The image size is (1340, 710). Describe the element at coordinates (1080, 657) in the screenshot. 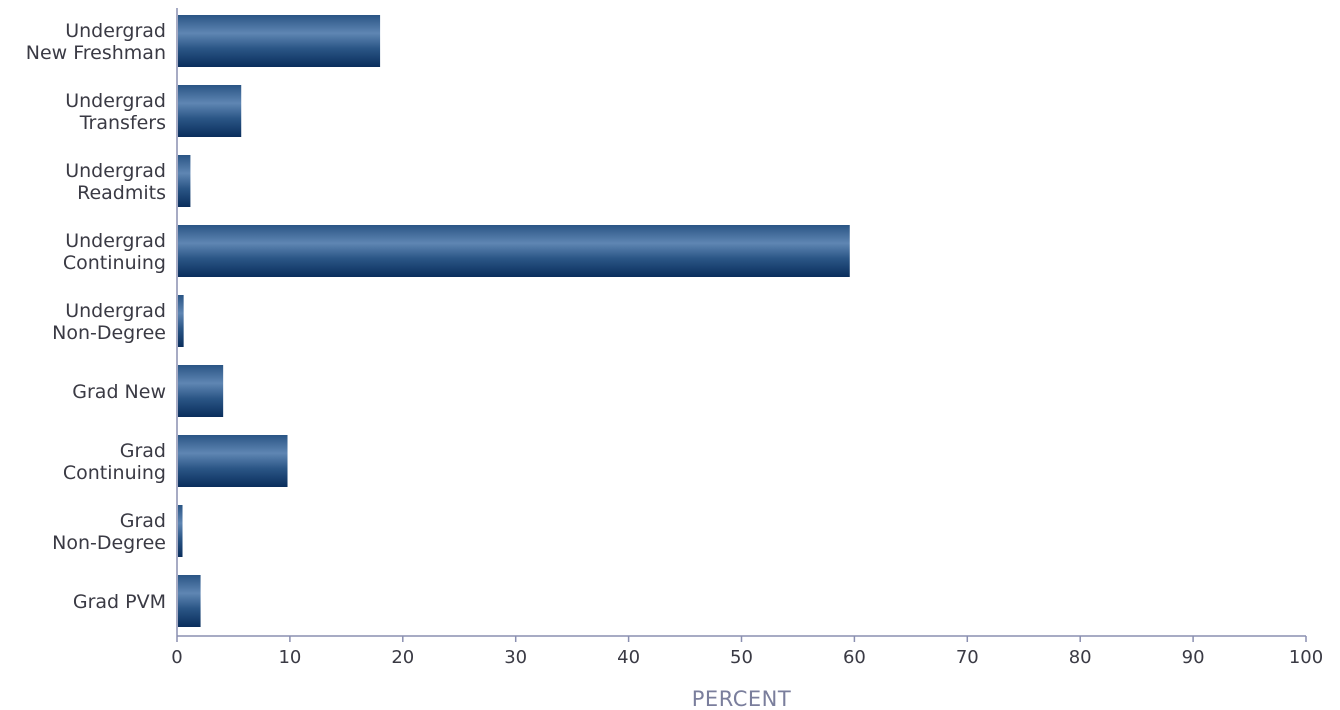

I see `x-tick-label-8: 80` at that location.